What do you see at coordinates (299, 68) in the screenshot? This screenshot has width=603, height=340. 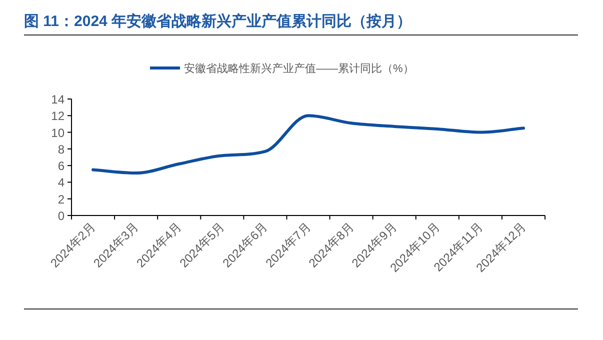 I see `legend-label: 安徽省战略性新兴产业产值——累计同比（%）` at bounding box center [299, 68].